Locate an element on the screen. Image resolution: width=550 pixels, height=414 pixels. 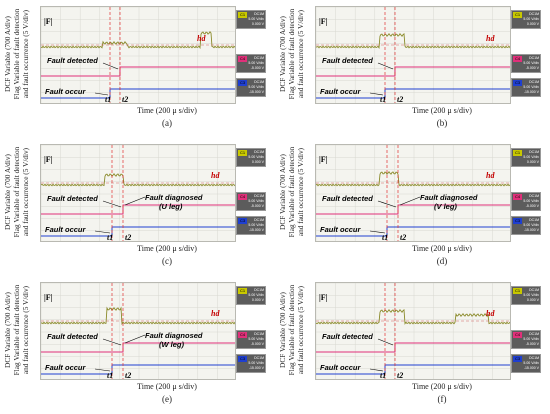
panel-label: (e) is located at coordinates (167, 399).